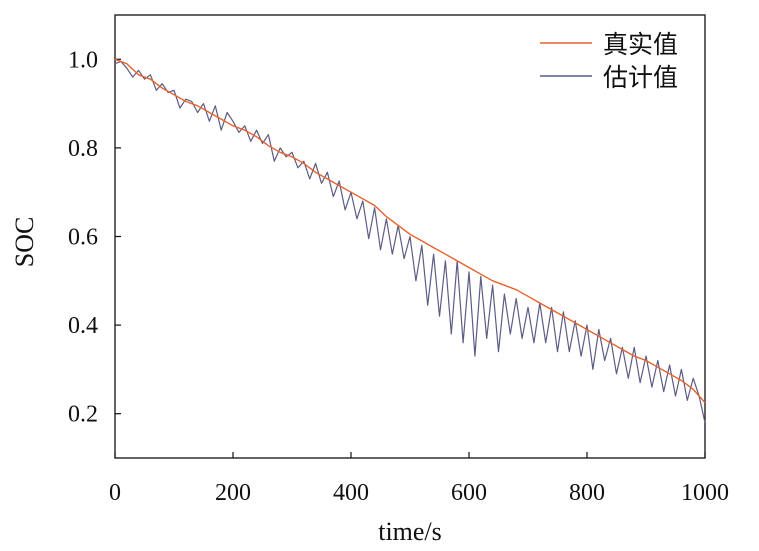 This screenshot has width=759, height=551. Describe the element at coordinates (410, 531) in the screenshot. I see `x-axis-title: time/s` at that location.